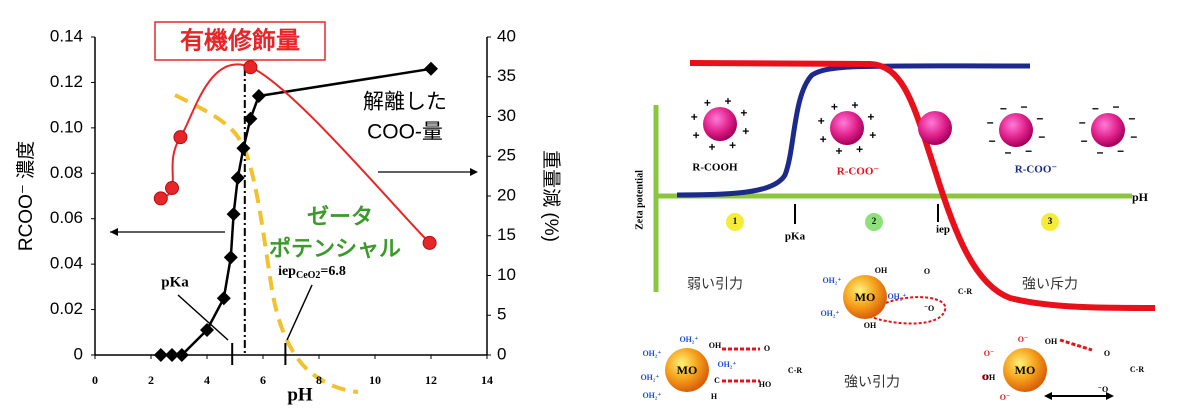  I want to click on annotation: ポテンシャル, so click(335, 248).